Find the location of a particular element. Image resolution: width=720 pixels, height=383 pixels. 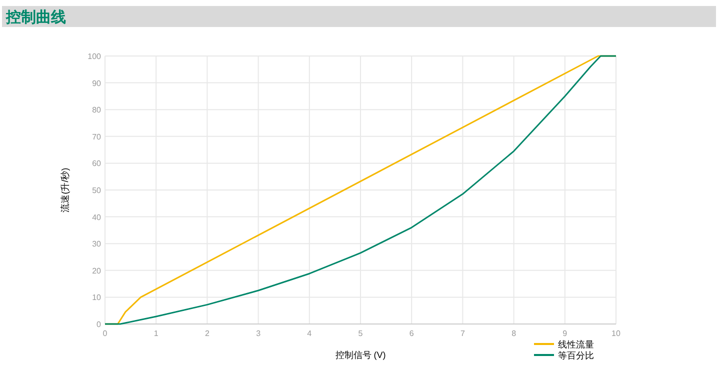

x-tick-label: 2 is located at coordinates (207, 333).